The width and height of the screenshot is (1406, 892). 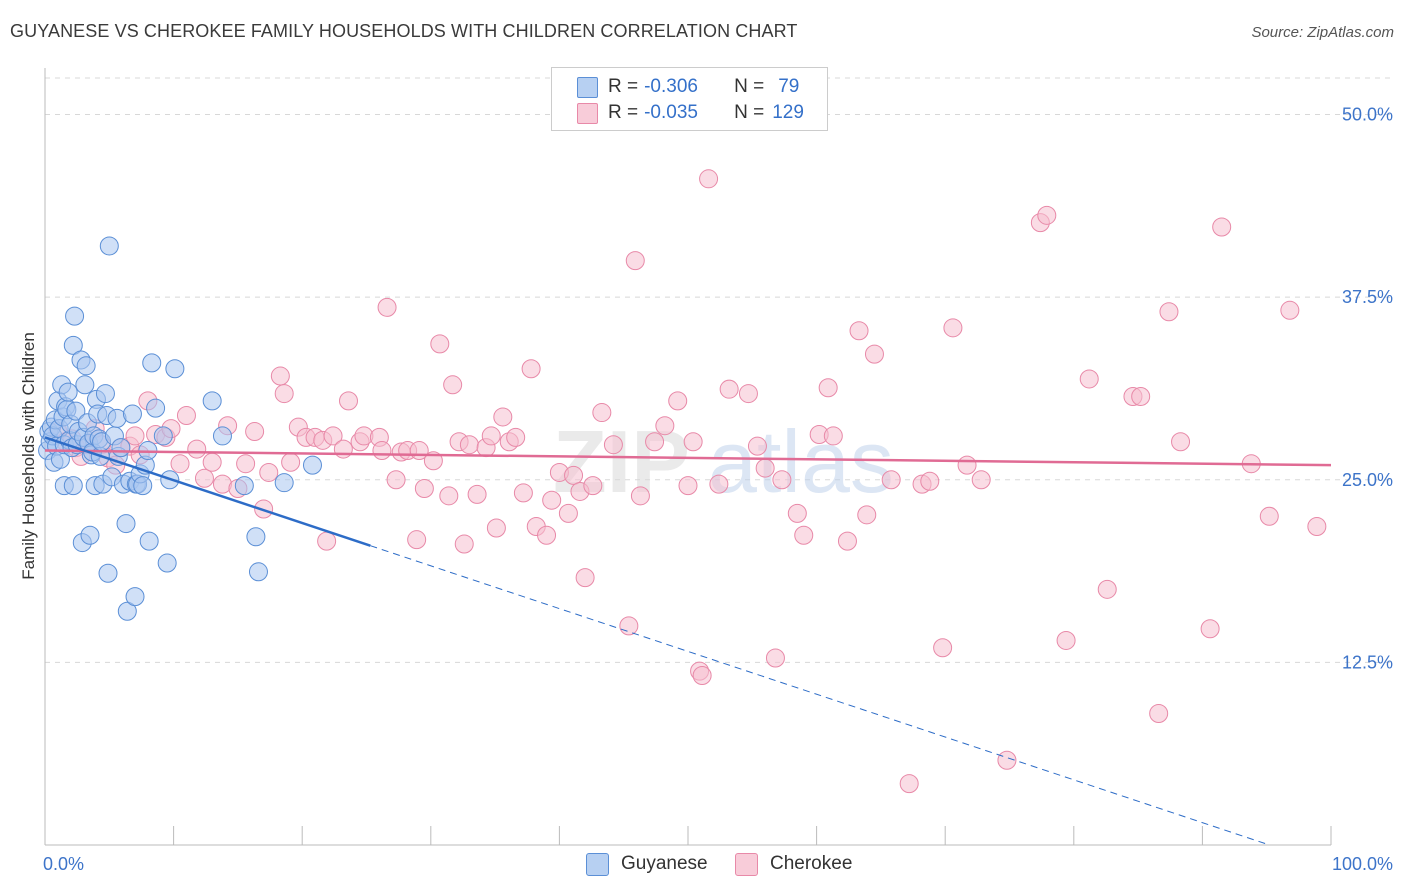 I want to click on cherokee-legend-label: Cherokee, so click(x=811, y=863).